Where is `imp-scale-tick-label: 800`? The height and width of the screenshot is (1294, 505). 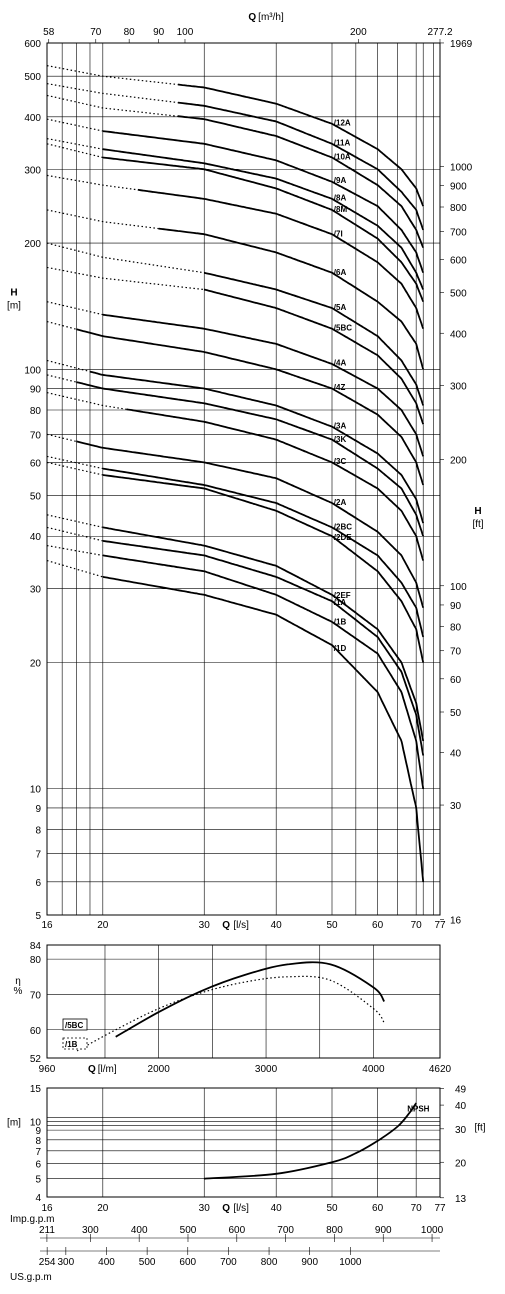
imp-scale-tick-label: 800 is located at coordinates (334, 1230).